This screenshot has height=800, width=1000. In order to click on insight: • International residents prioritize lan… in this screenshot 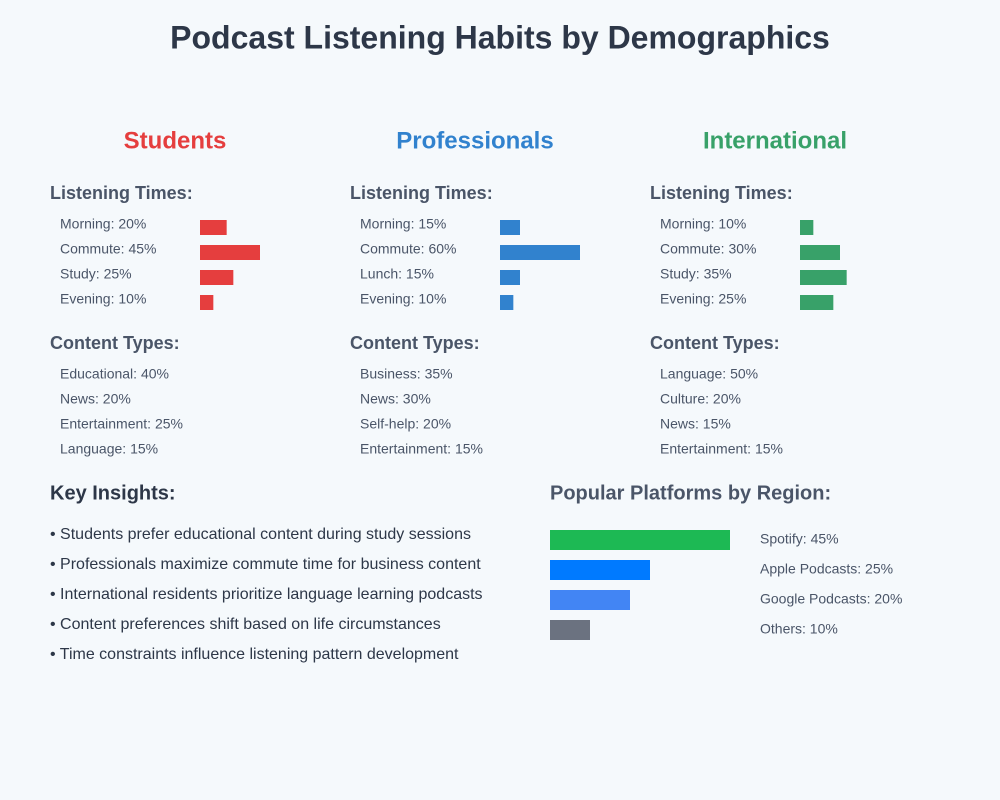, I will do `click(266, 594)`.